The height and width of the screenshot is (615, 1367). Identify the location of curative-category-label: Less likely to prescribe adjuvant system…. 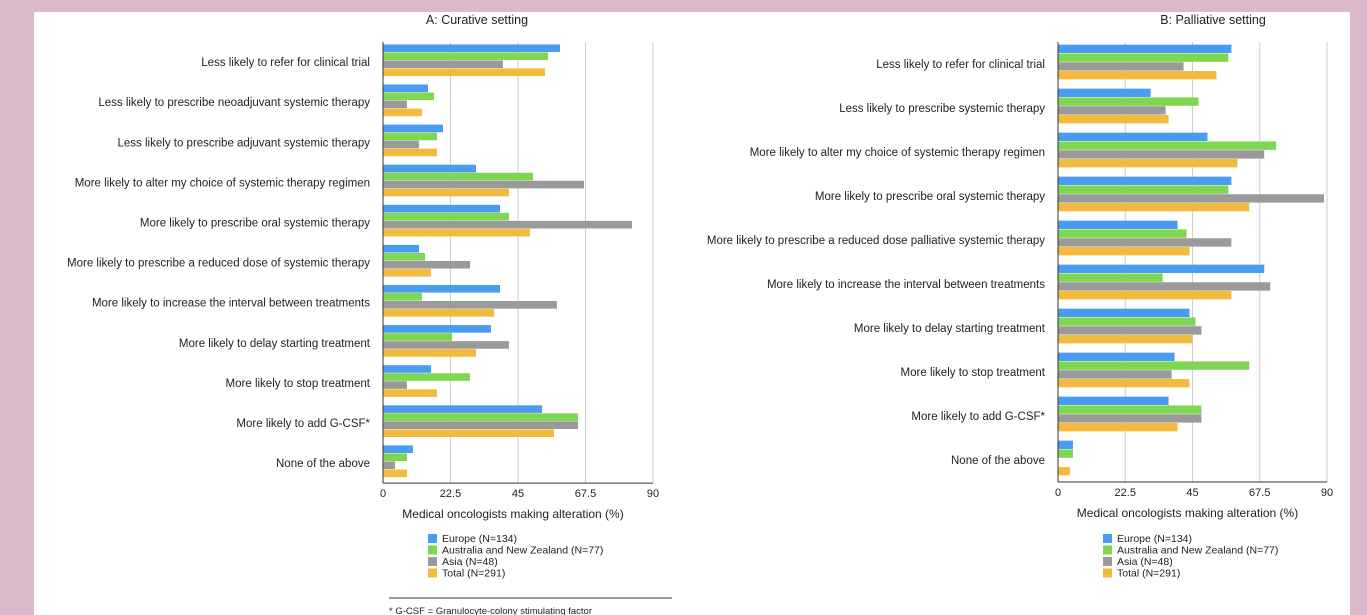
(244, 143).